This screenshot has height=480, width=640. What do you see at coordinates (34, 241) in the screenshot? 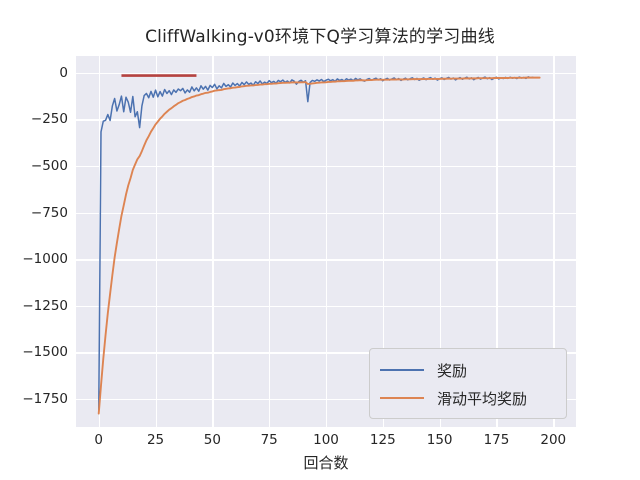
I see `y-axis: 0 −250 −500 −750 −1000 −1250 −1500 −1750` at bounding box center [34, 241].